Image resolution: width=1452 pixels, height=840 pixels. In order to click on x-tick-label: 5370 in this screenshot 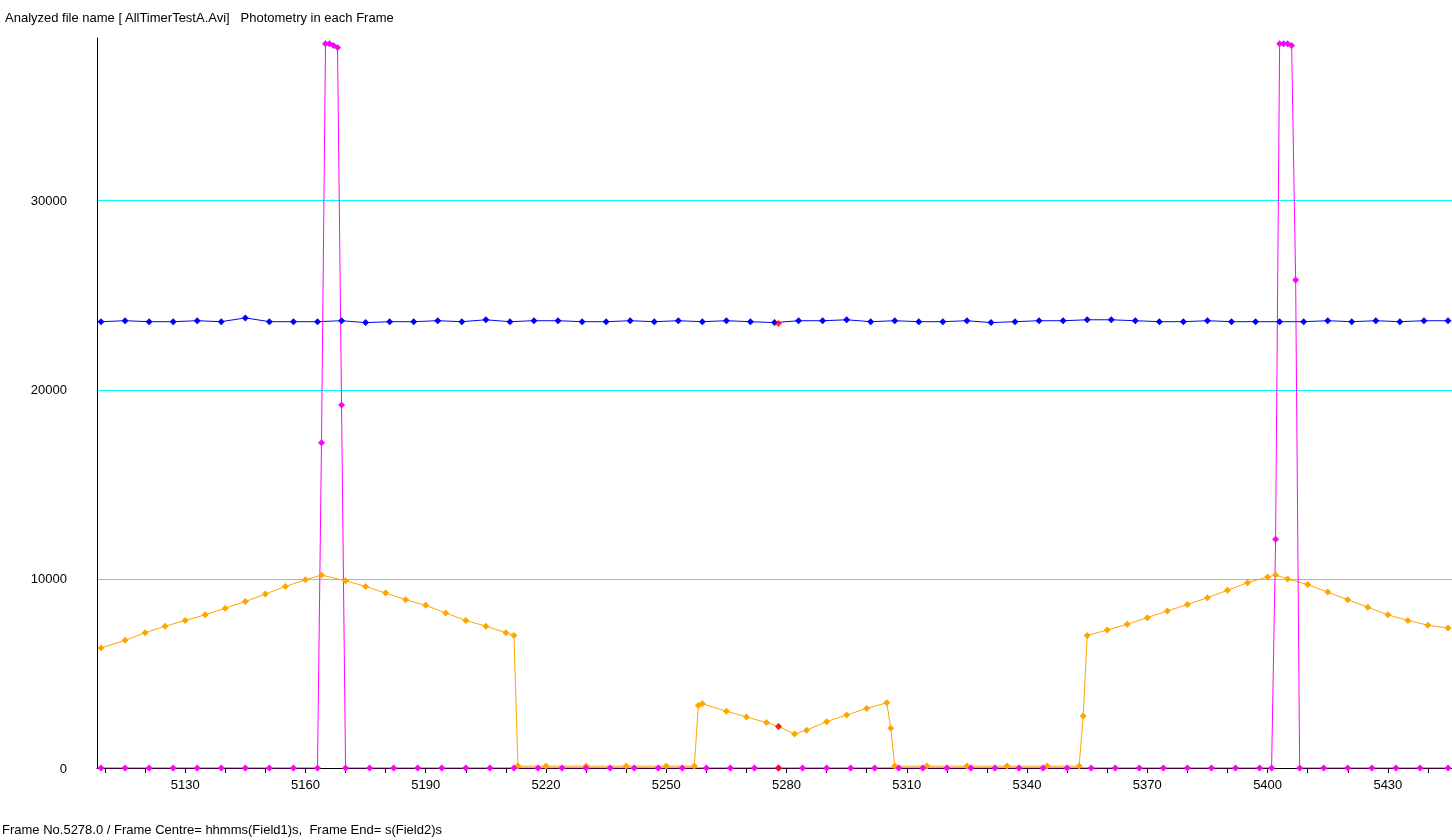, I will do `click(1147, 784)`.